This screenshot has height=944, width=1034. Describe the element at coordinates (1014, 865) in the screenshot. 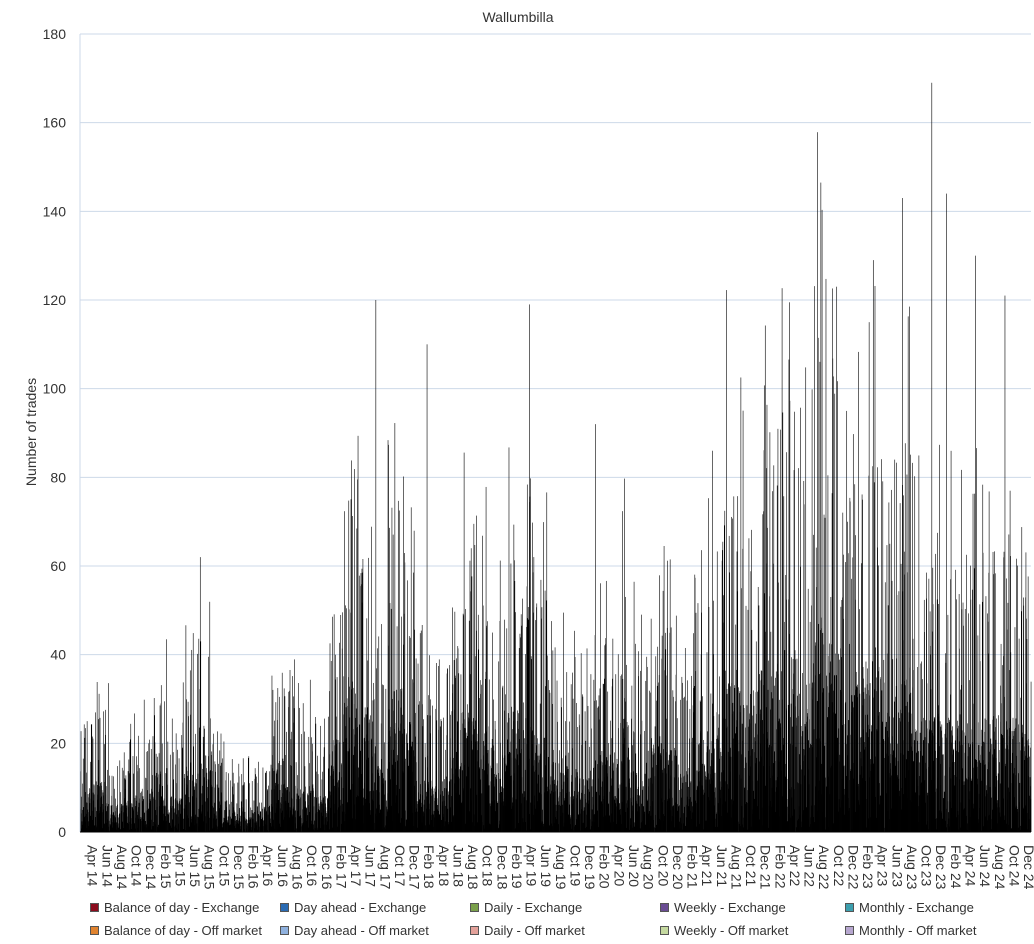

I see `x-tick-label: Oct 24` at that location.